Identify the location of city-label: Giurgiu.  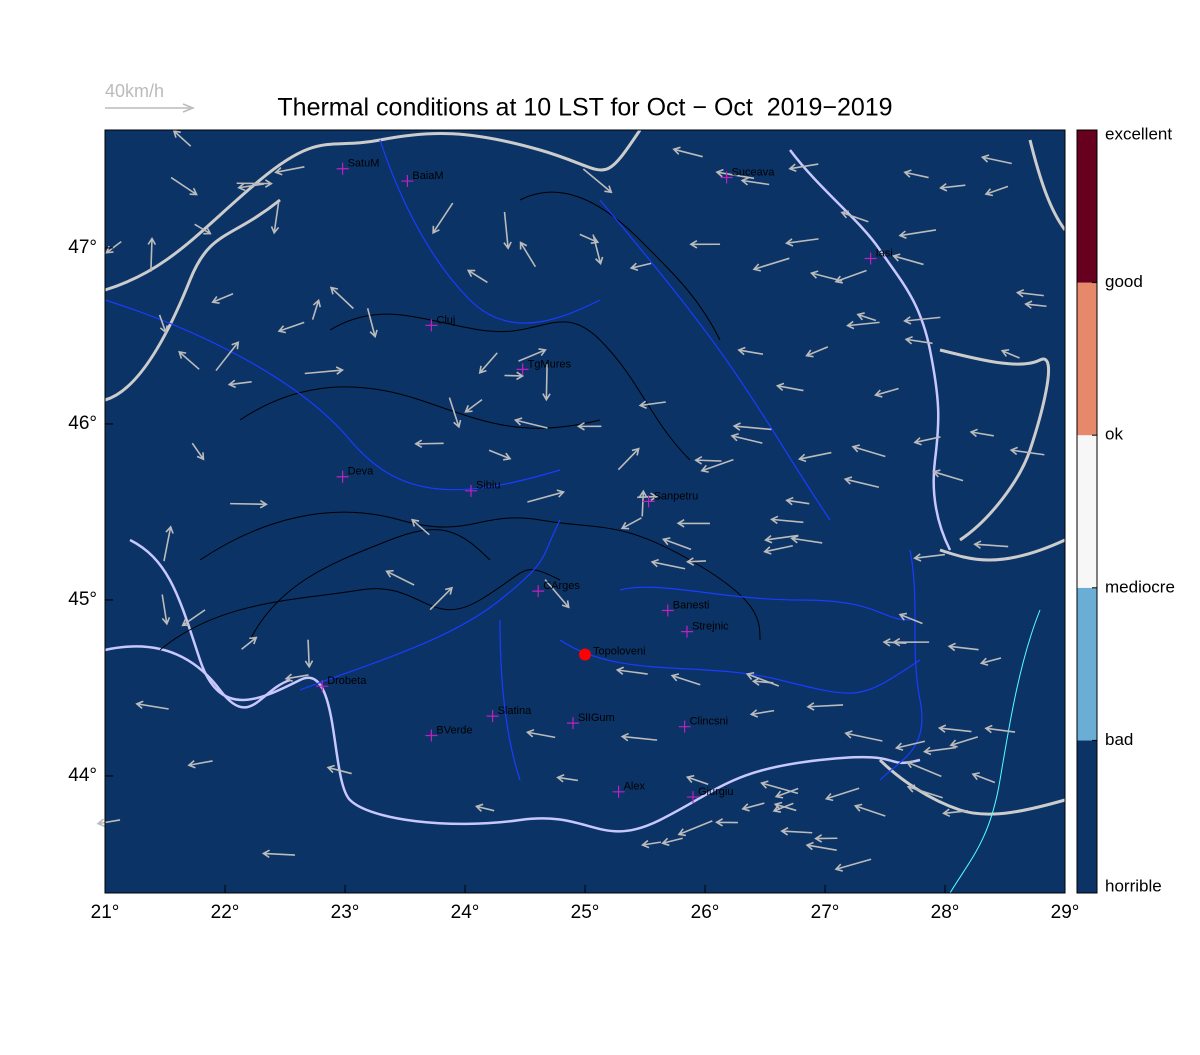
(715, 792).